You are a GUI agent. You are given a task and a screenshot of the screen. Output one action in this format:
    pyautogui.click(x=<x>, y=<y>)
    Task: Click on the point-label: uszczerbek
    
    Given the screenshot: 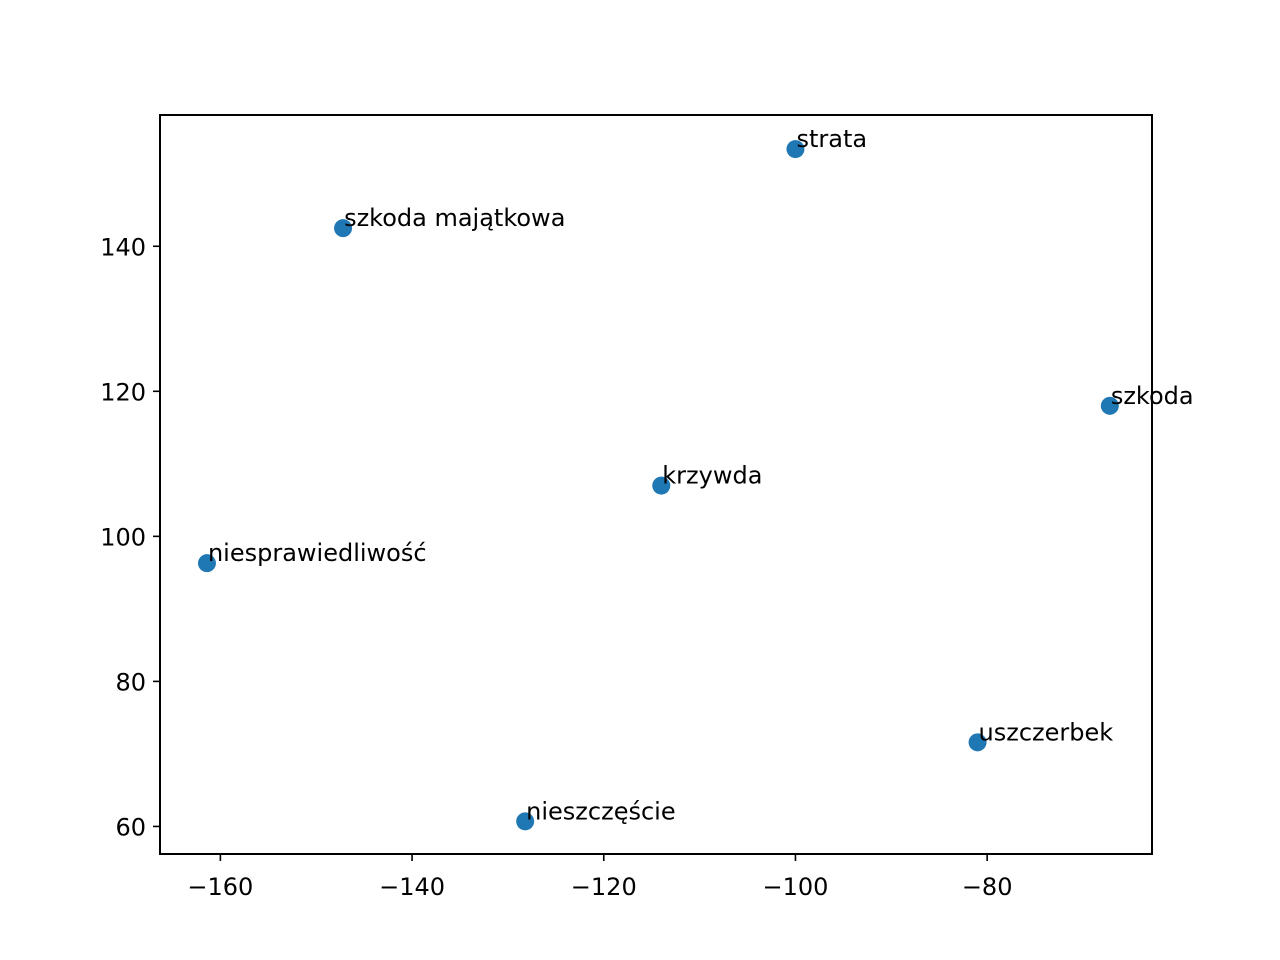 What is the action you would take?
    pyautogui.click(x=1046, y=732)
    